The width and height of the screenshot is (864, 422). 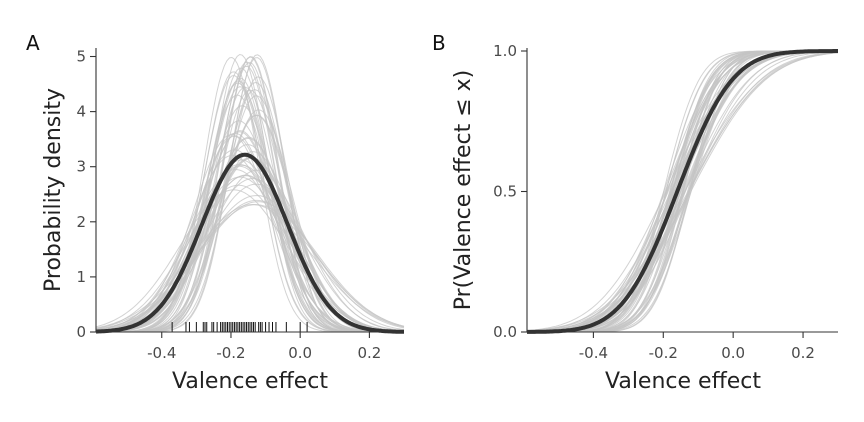 What do you see at coordinates (81, 167) in the screenshot?
I see `y-tick-label: 3` at bounding box center [81, 167].